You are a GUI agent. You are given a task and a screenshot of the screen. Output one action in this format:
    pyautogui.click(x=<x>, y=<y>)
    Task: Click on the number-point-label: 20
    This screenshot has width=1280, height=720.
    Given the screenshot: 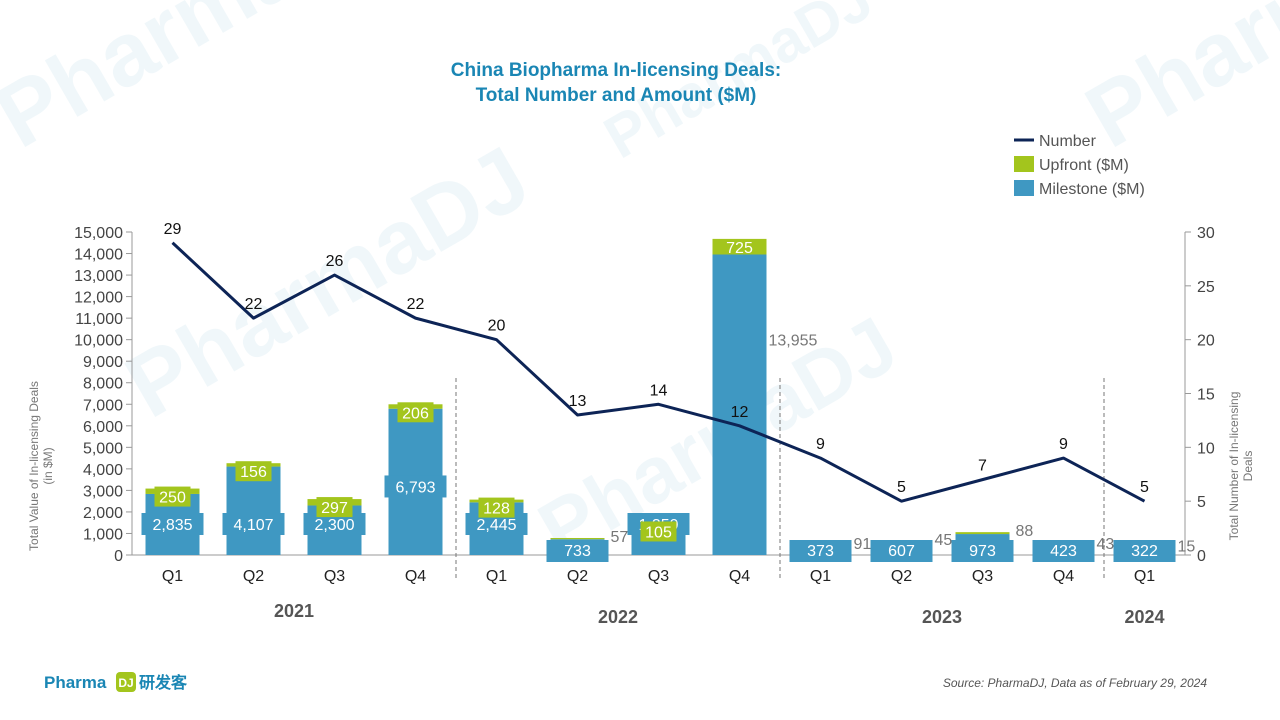 What is the action you would take?
    pyautogui.click(x=497, y=326)
    